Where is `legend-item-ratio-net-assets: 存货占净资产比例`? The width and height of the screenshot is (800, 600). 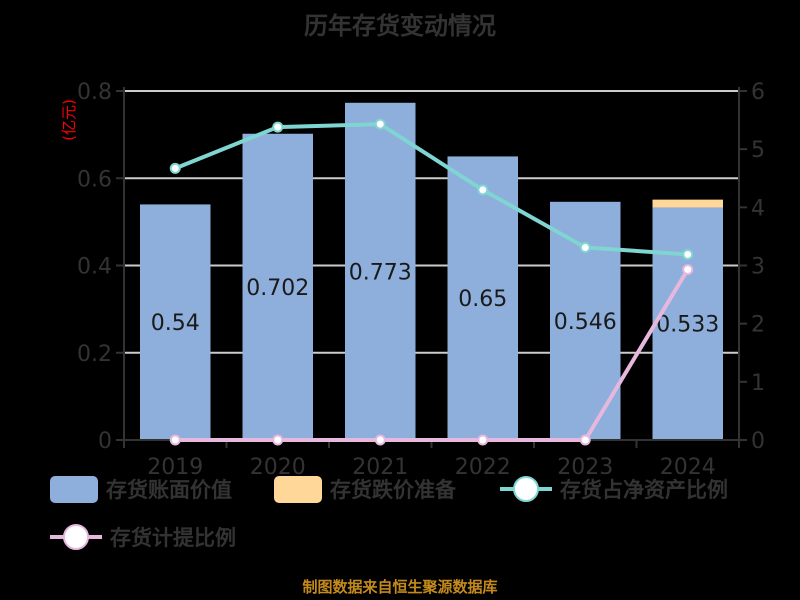 legend-item-ratio-net-assets: 存货占净资产比例 is located at coordinates (614, 489).